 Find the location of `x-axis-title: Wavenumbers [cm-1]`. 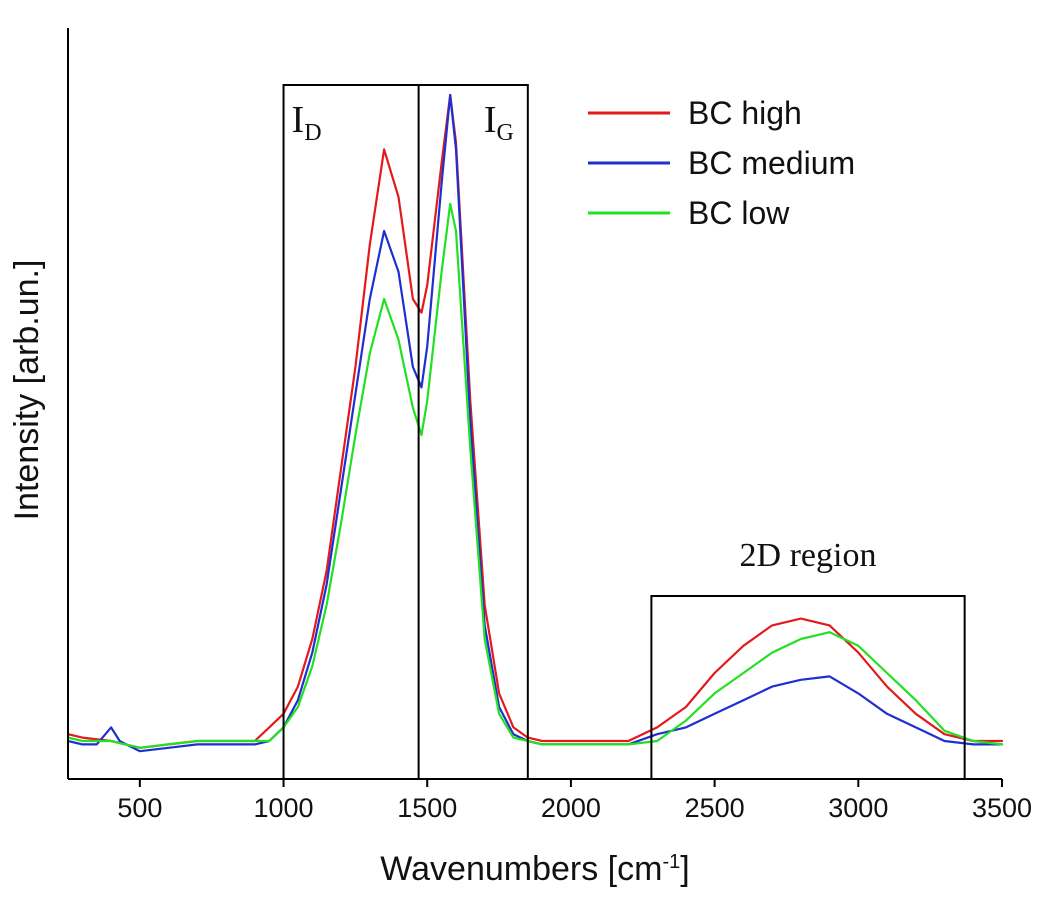

x-axis-title: Wavenumbers [cm-1] is located at coordinates (534, 869).